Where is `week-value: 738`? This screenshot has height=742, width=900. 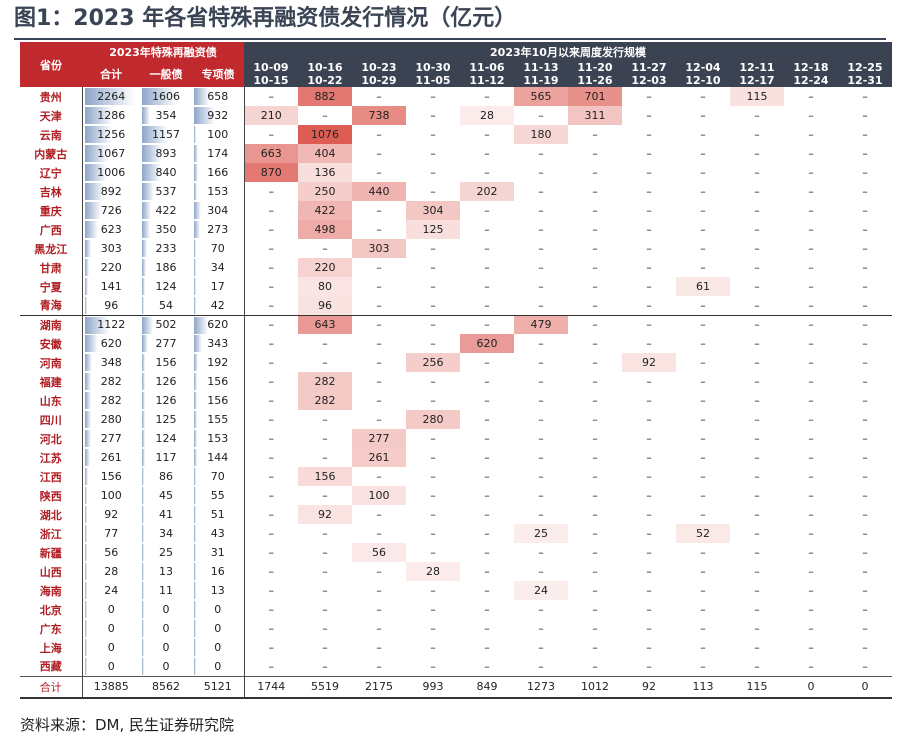 week-value: 738 is located at coordinates (379, 115).